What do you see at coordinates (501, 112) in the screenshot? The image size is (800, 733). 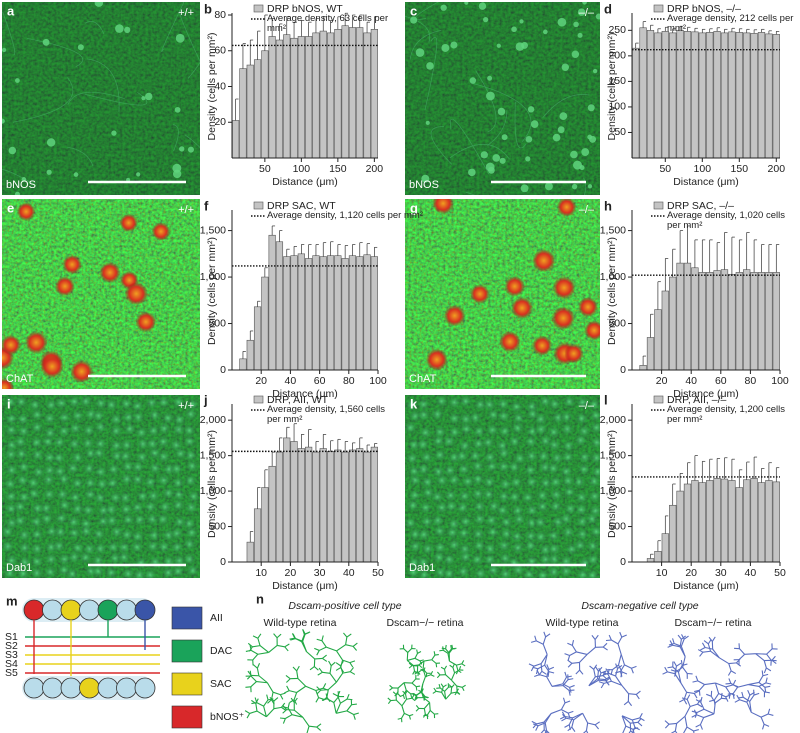 I see `fiber` at bounding box center [501, 112].